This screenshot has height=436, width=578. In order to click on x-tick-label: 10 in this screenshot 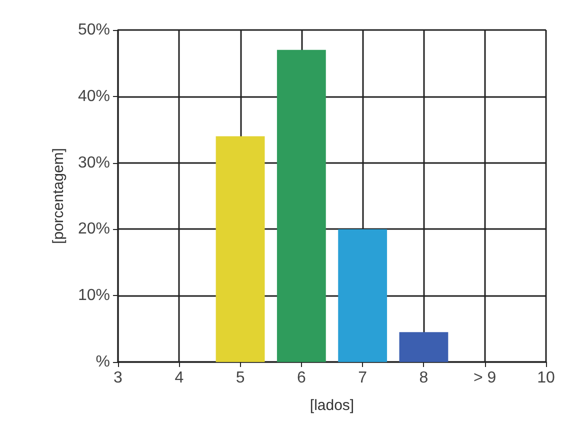, I will do `click(546, 378)`.